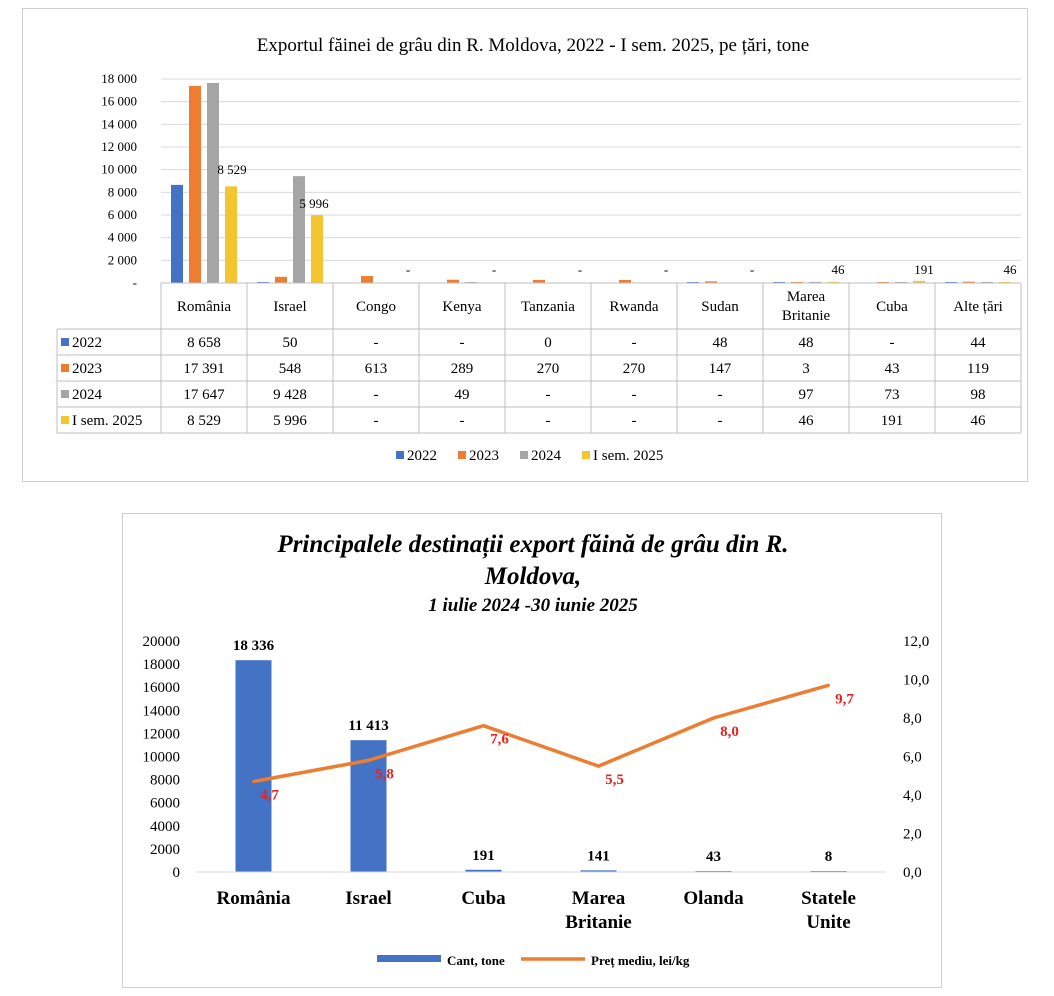  I want to click on data-label: 8 529, so click(231, 169).